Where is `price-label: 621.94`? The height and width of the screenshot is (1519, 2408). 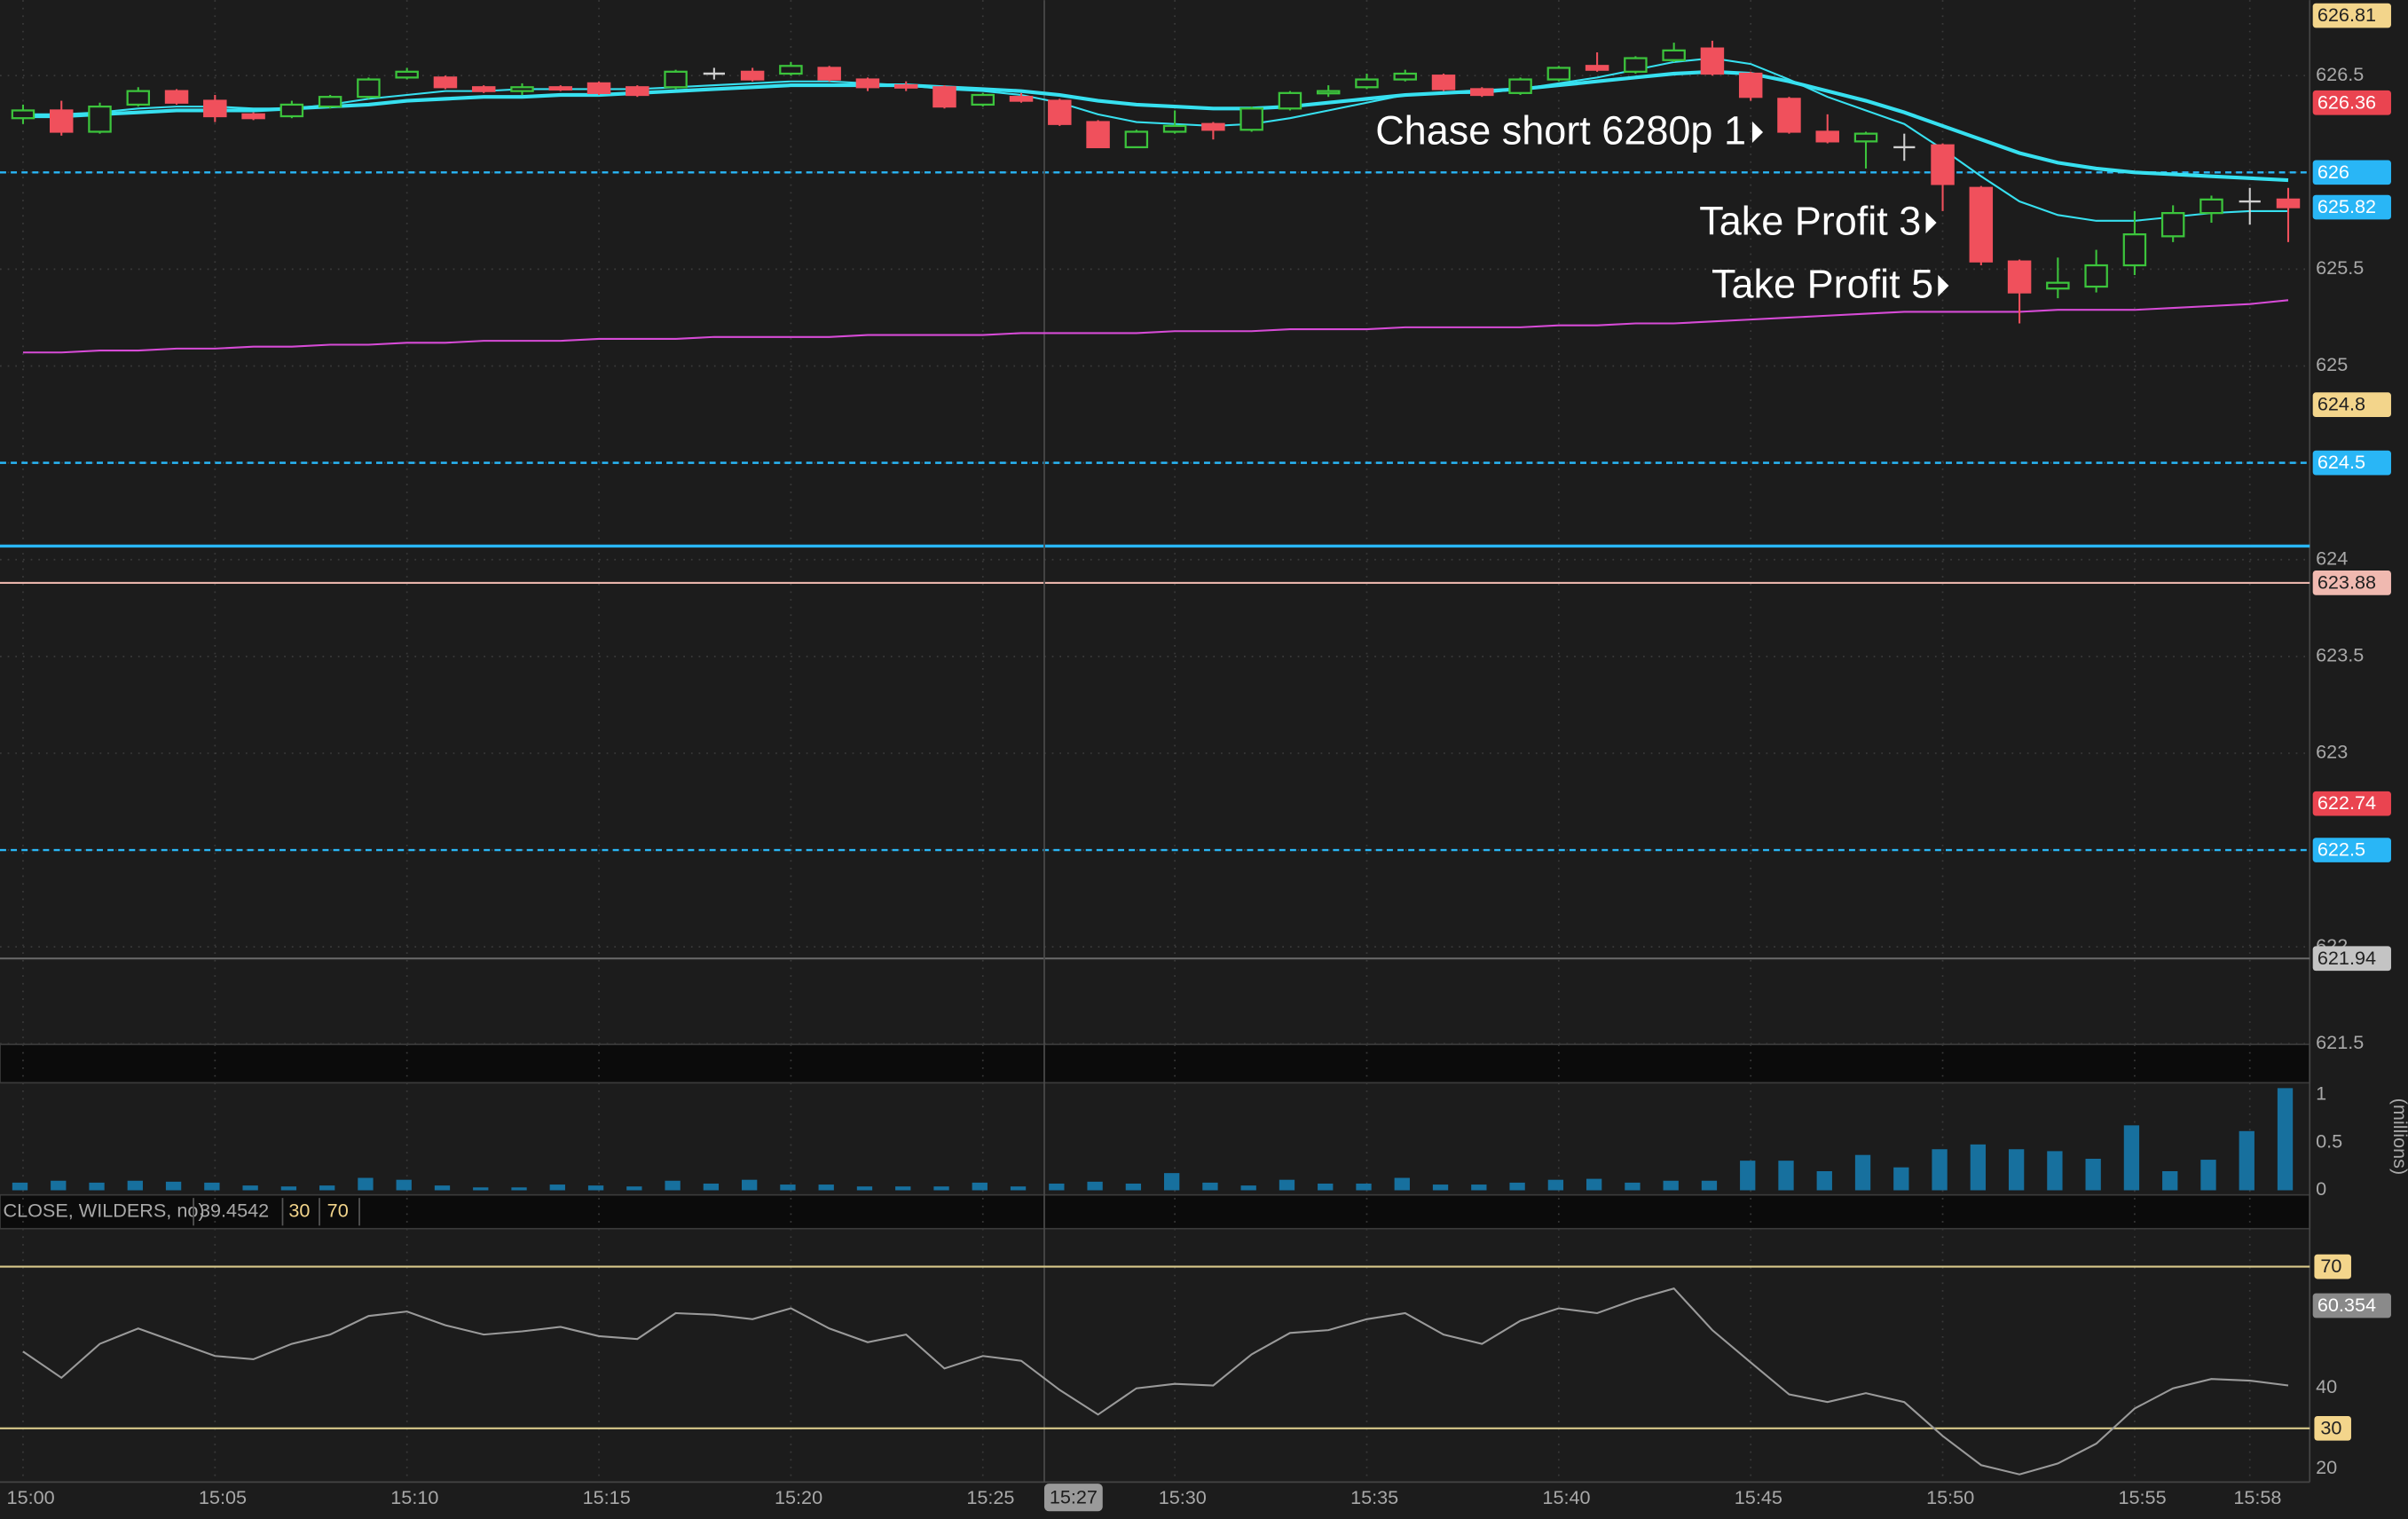 price-label: 621.94 is located at coordinates (2347, 958).